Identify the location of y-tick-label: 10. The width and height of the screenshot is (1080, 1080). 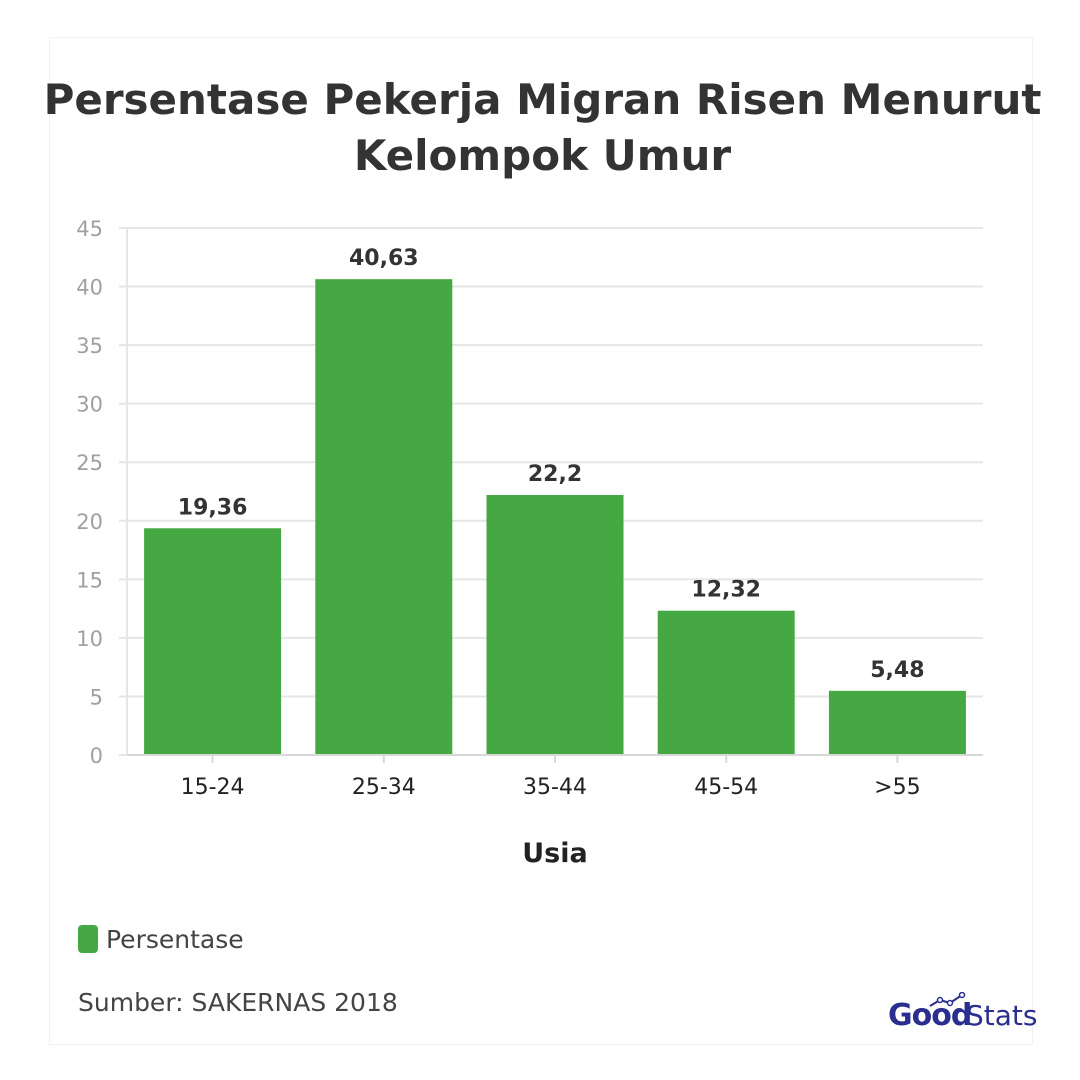
(89, 639).